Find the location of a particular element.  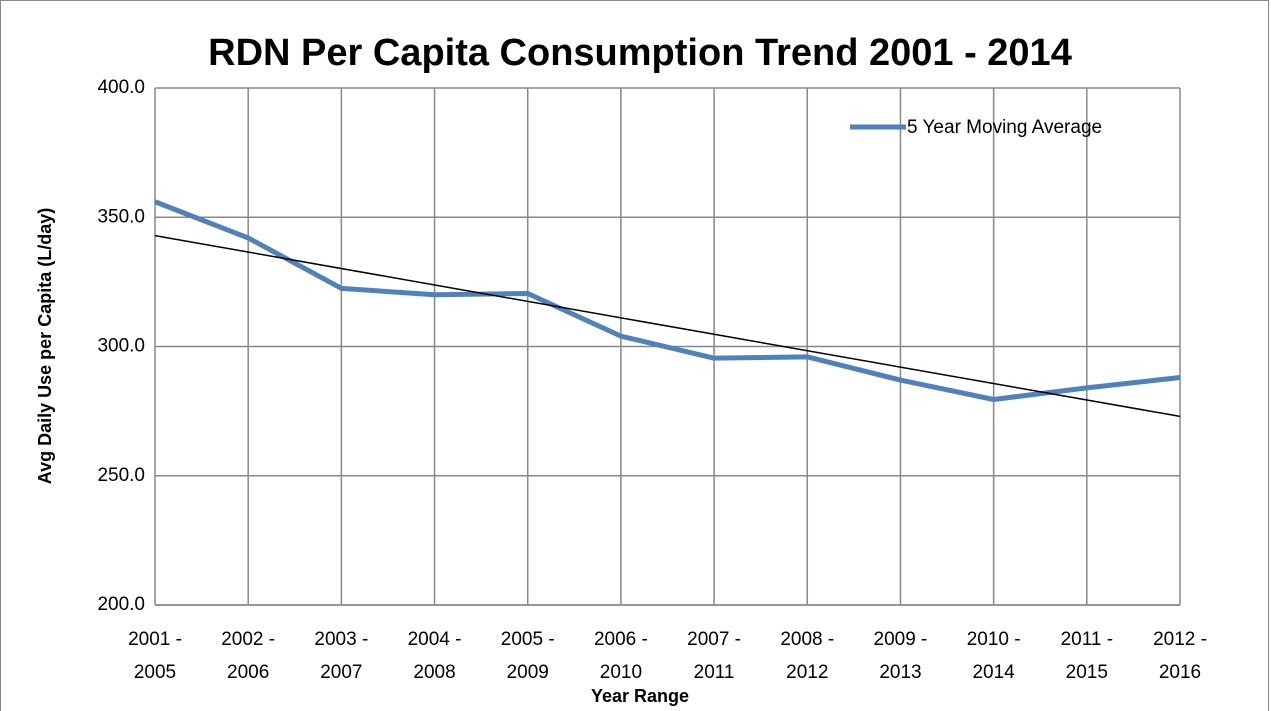

x-axis-label: Year Range is located at coordinates (640, 696).